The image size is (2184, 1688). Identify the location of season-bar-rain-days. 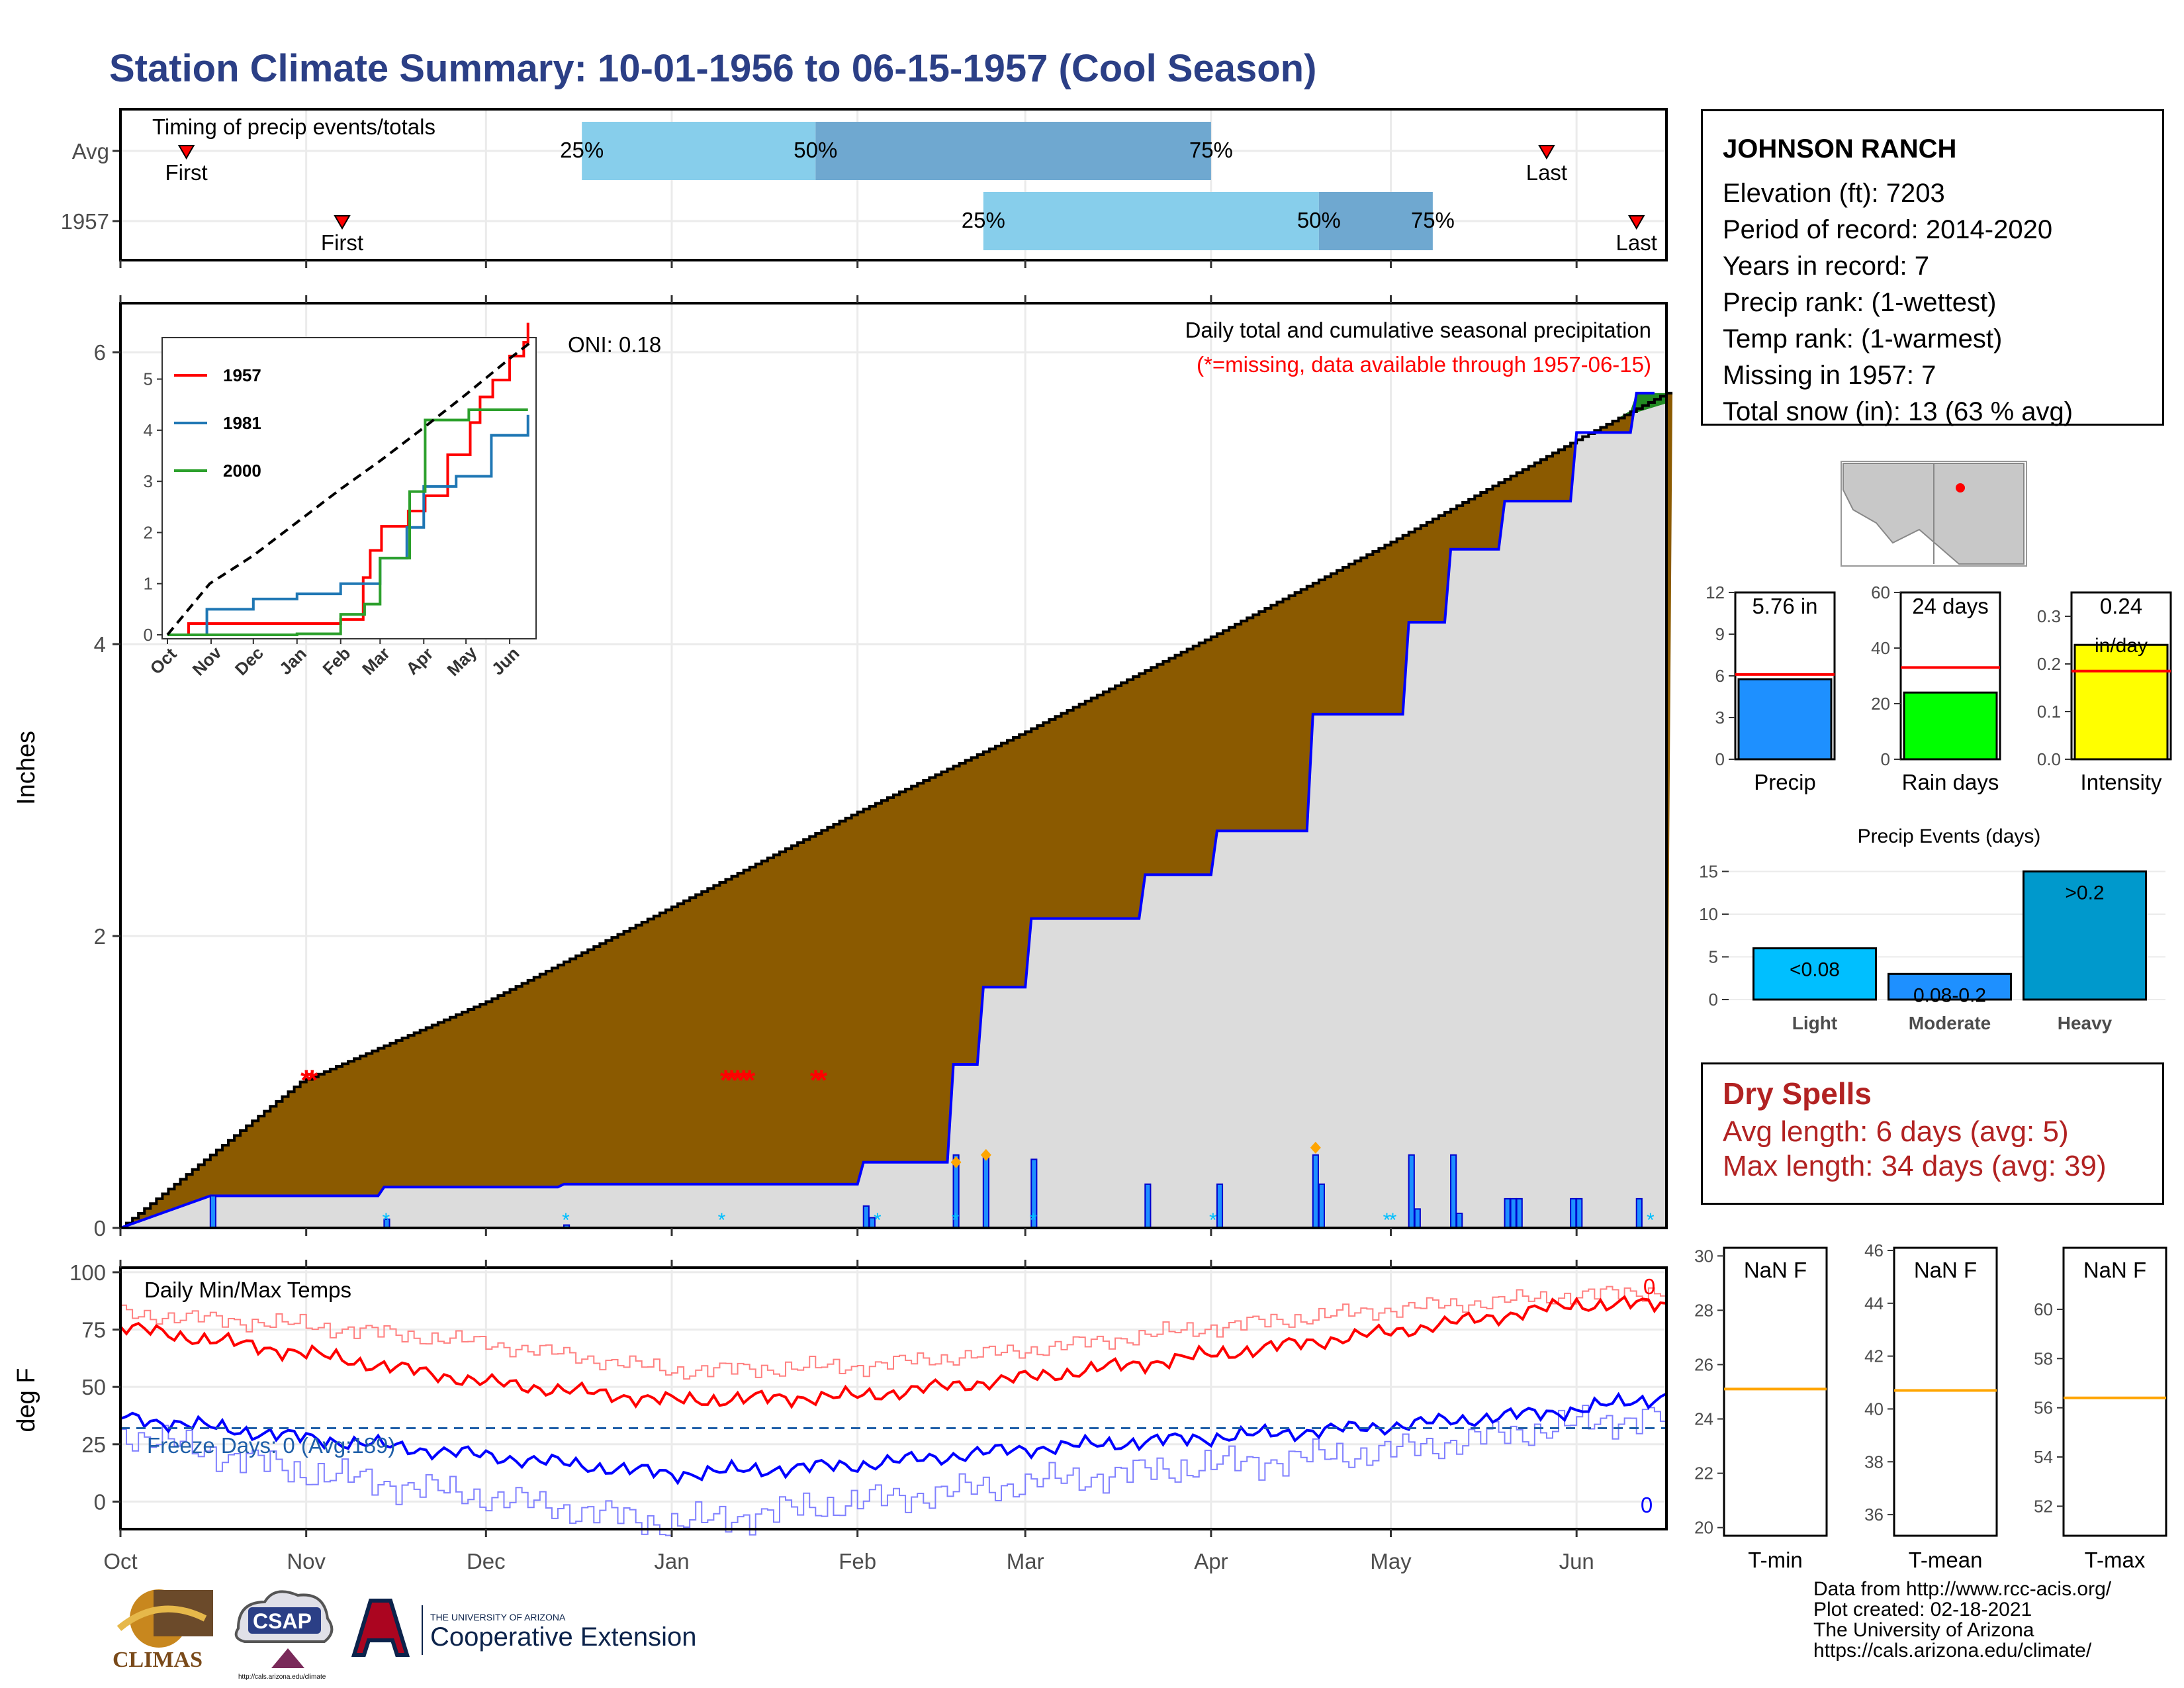
(1951, 726).